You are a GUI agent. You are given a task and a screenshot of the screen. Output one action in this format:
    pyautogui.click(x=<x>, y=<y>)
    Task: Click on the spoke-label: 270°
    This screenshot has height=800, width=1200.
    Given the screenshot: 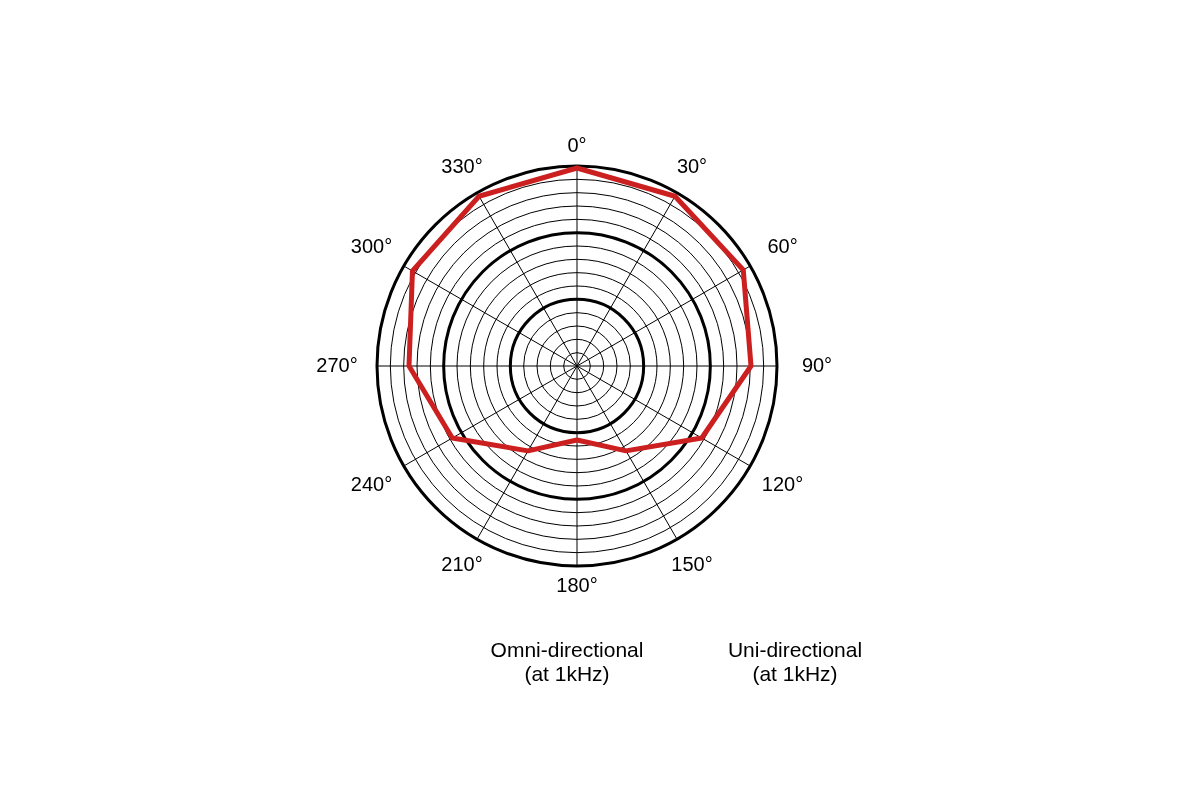 What is the action you would take?
    pyautogui.click(x=337, y=365)
    